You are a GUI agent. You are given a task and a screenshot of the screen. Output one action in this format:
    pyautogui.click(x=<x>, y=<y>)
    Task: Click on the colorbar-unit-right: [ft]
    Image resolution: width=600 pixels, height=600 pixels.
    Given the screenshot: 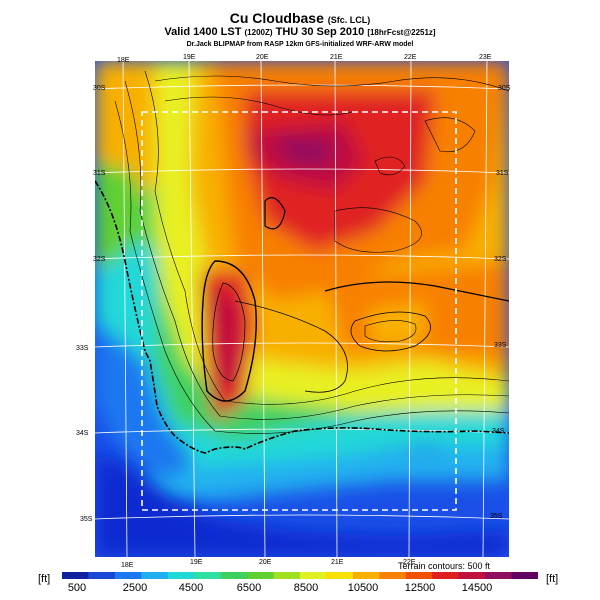 What is the action you would take?
    pyautogui.click(x=552, y=579)
    